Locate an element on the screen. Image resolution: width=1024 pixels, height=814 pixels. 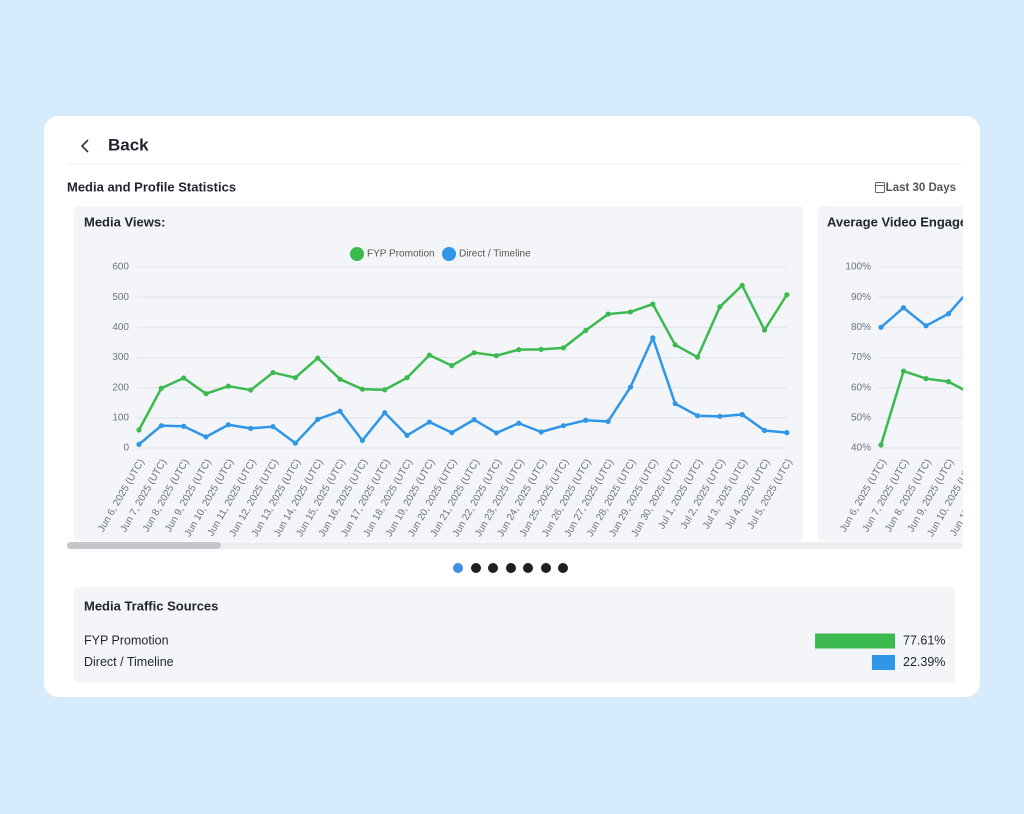
y-tick-label: 60% is located at coordinates (861, 387).